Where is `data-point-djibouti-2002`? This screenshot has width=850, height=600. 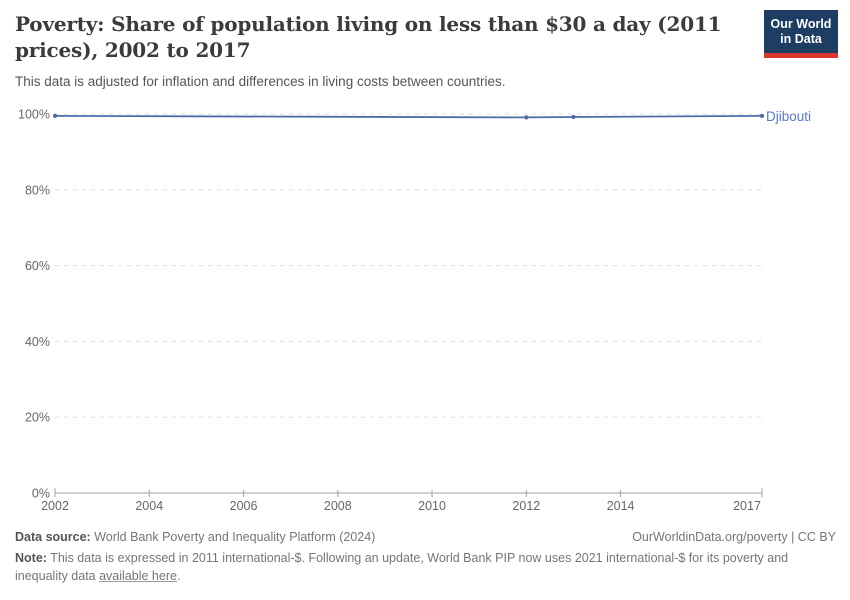
data-point-djibouti-2002 is located at coordinates (55, 115).